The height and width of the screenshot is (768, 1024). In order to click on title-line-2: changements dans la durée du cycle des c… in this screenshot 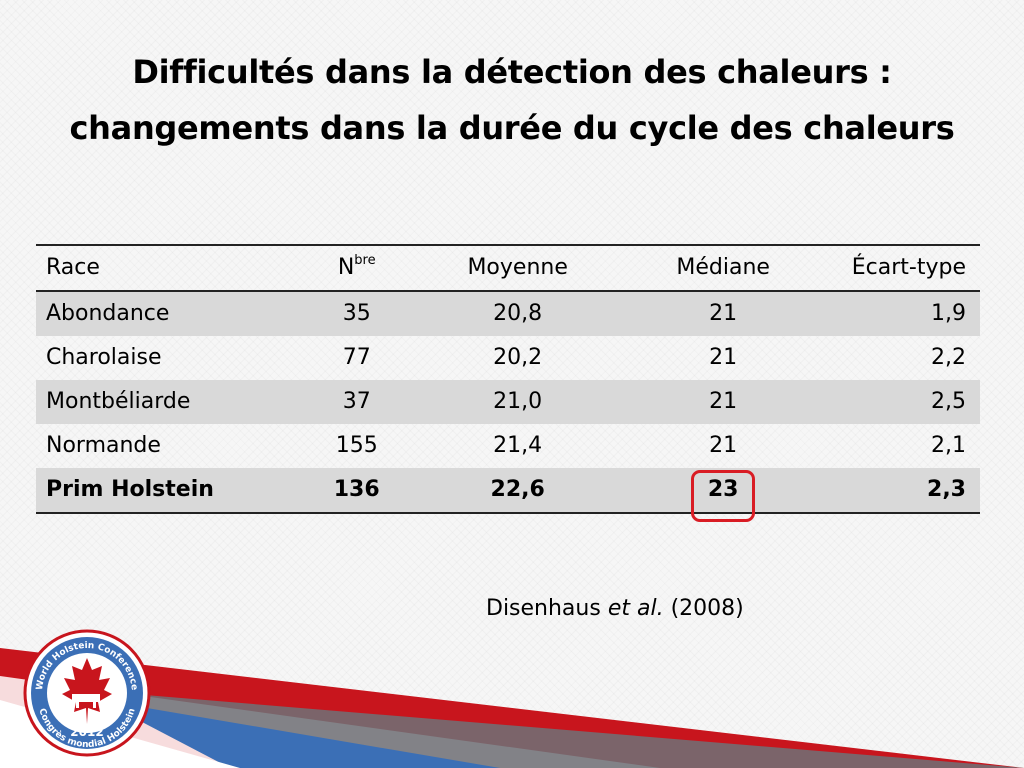, I will do `click(512, 128)`.